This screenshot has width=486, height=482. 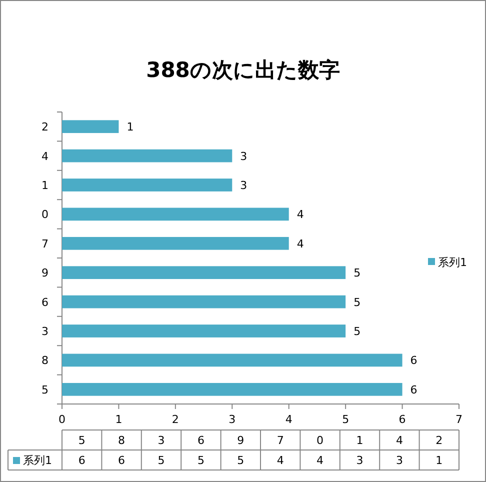 I want to click on category: 7, so click(x=45, y=243).